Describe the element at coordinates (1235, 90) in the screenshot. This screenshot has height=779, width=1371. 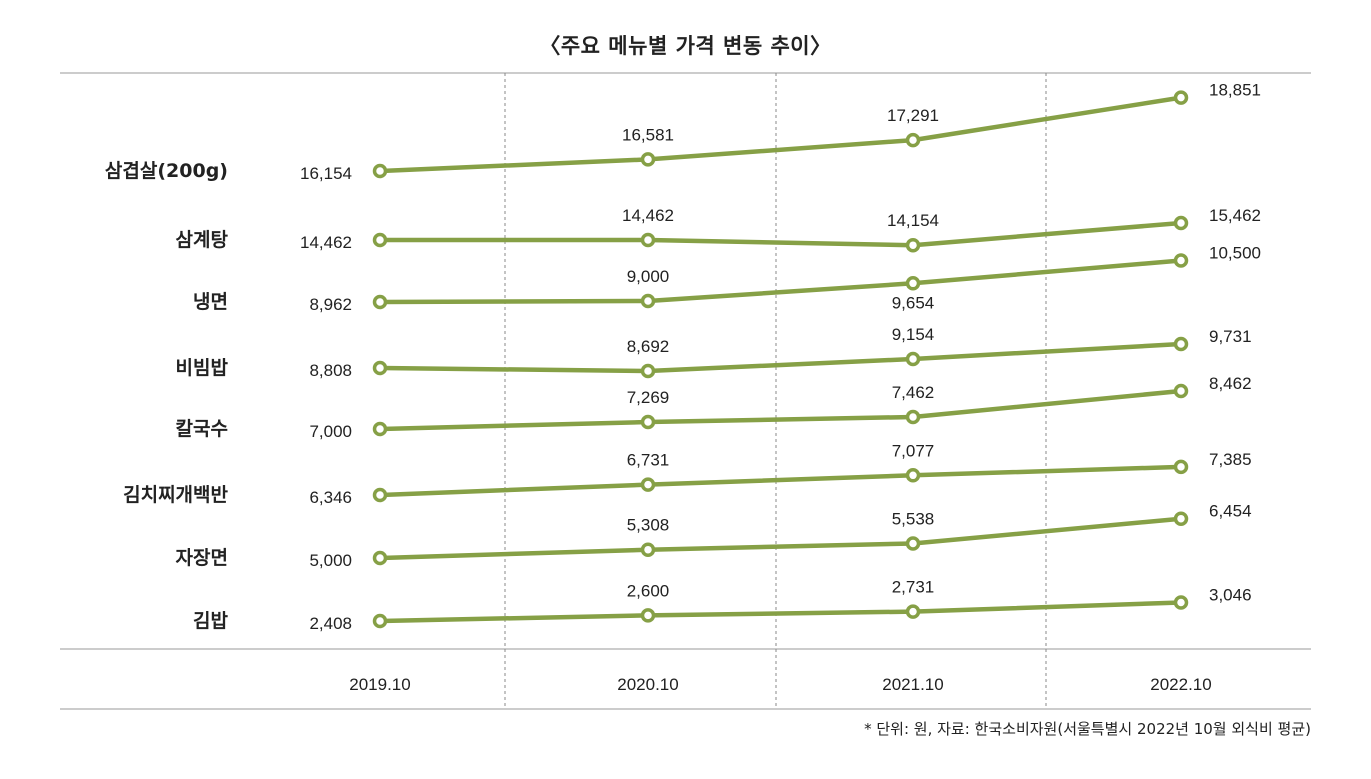
I see `data-label: 18,851` at that location.